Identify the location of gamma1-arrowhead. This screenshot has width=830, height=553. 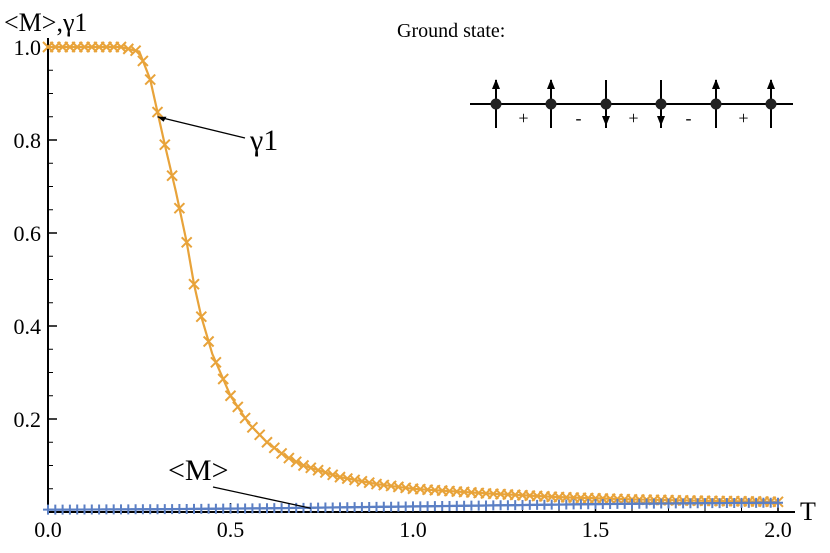
(162, 119).